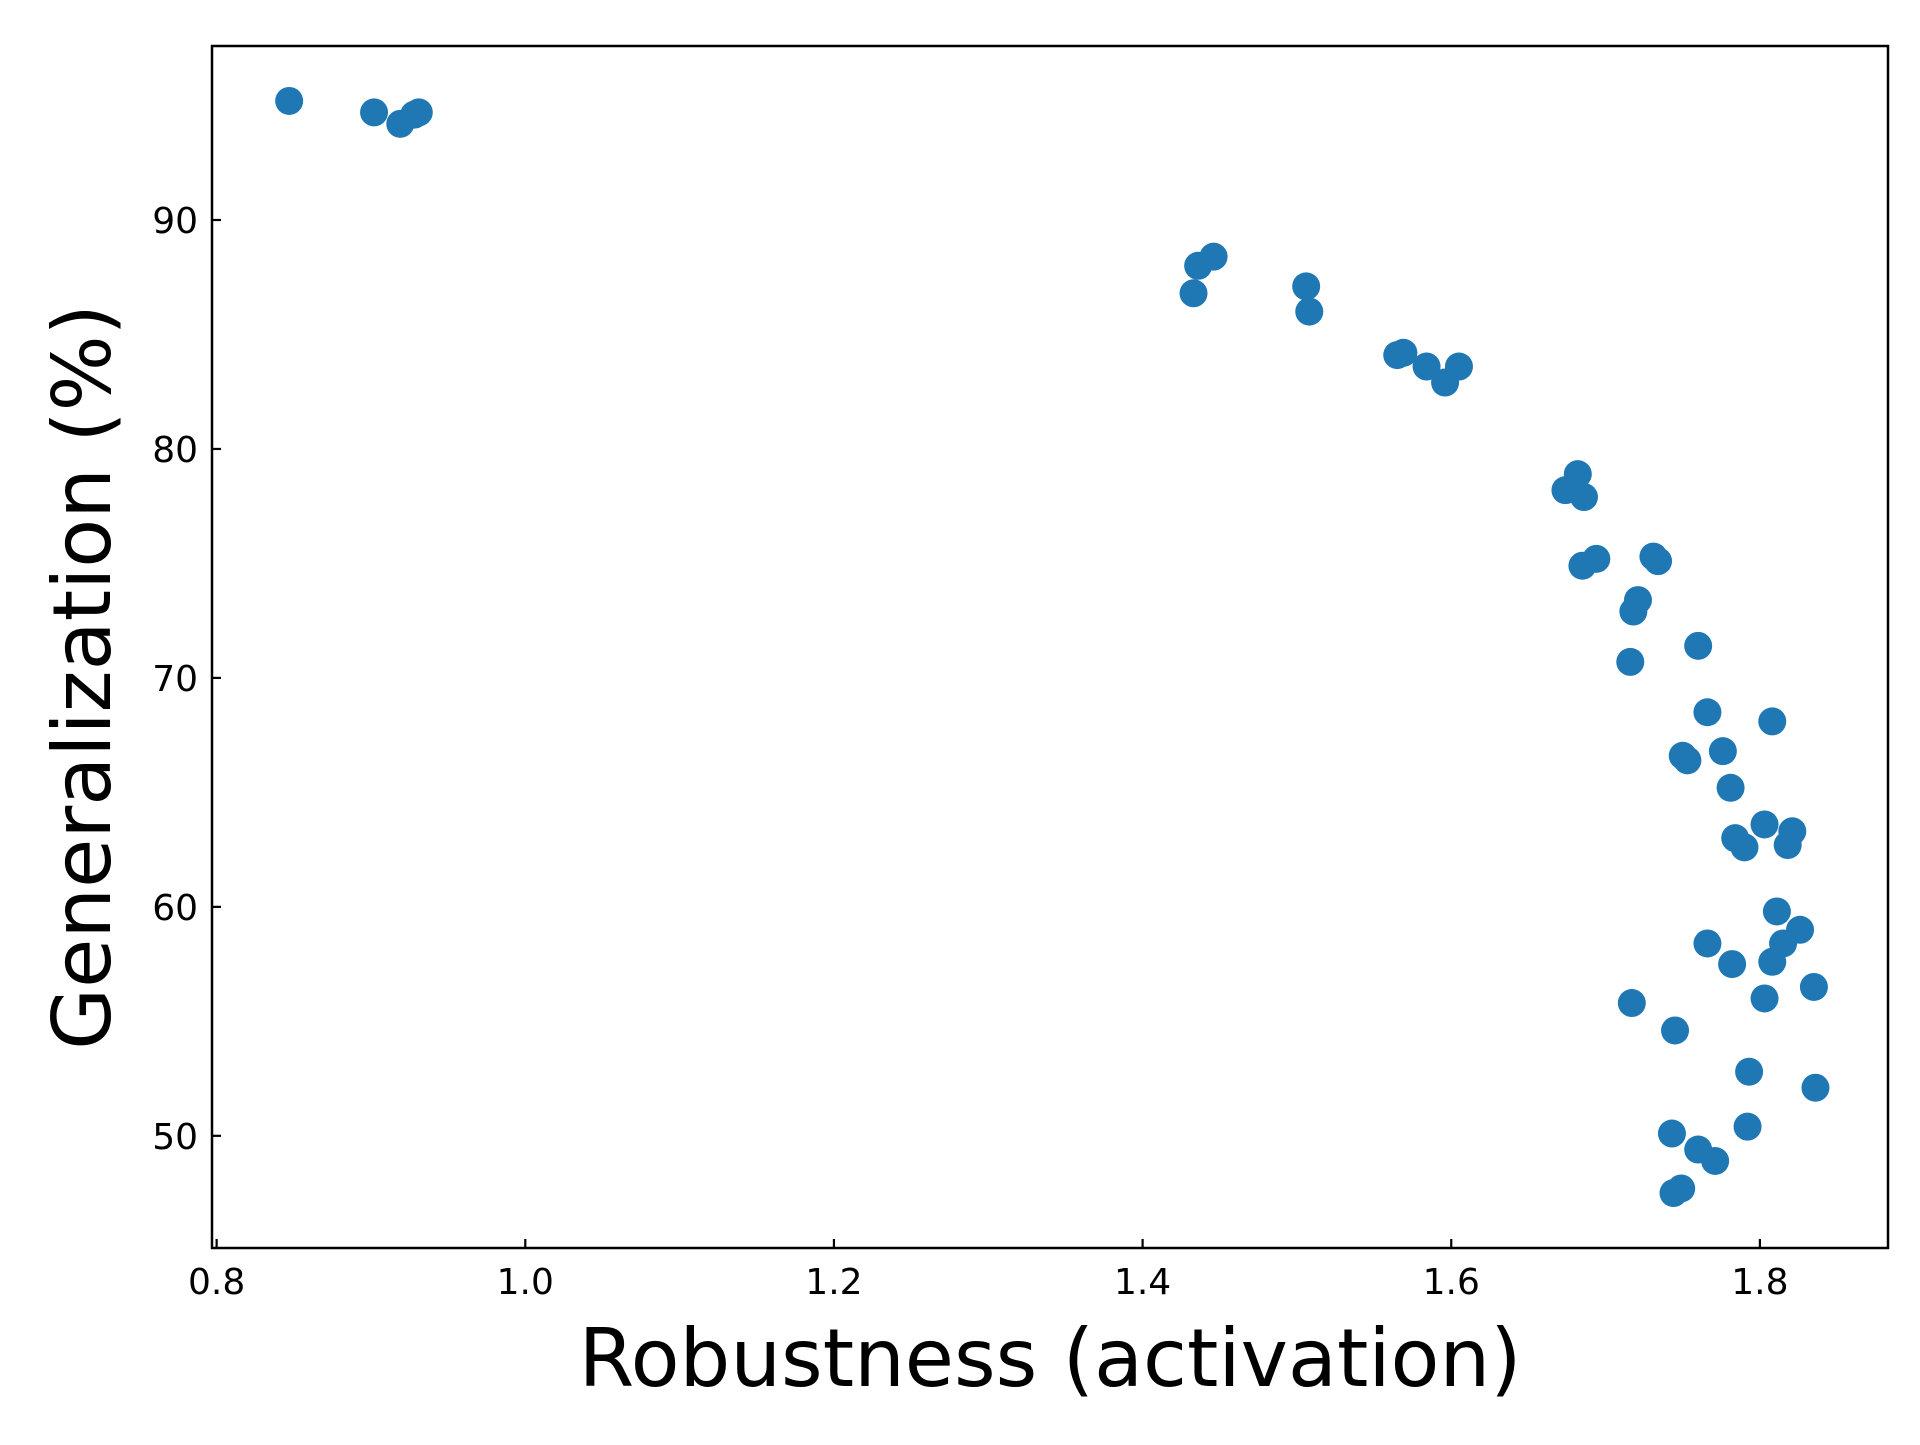 This screenshot has width=1920, height=1445. I want to click on x-tick-label: 1.2, so click(833, 1282).